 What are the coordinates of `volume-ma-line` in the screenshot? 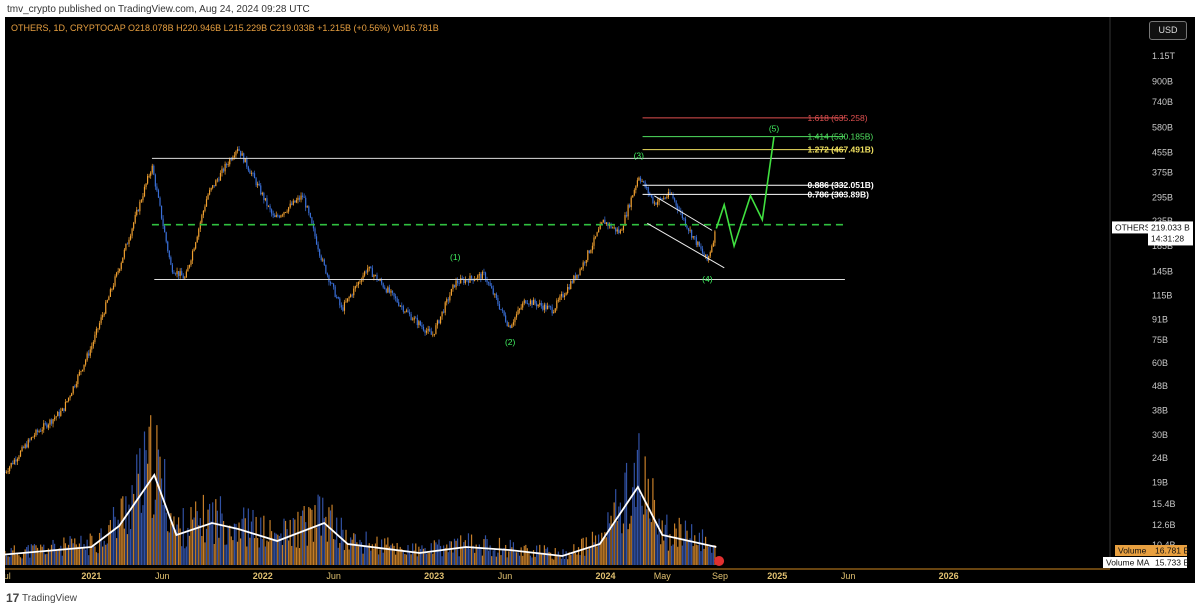 It's located at (361, 515).